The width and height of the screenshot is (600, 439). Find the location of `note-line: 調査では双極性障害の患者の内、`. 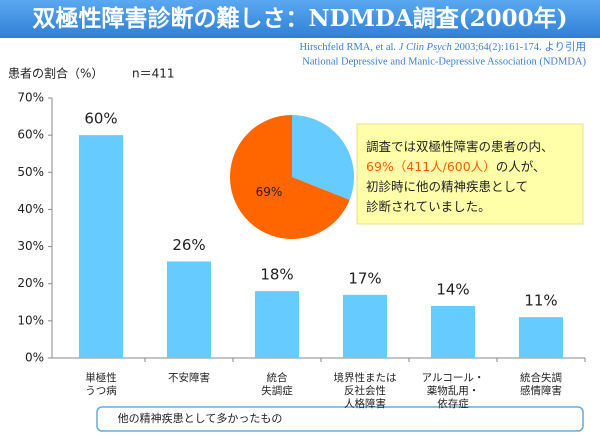

note-line: 調査では双極性障害の患者の内、 is located at coordinates (460, 146).